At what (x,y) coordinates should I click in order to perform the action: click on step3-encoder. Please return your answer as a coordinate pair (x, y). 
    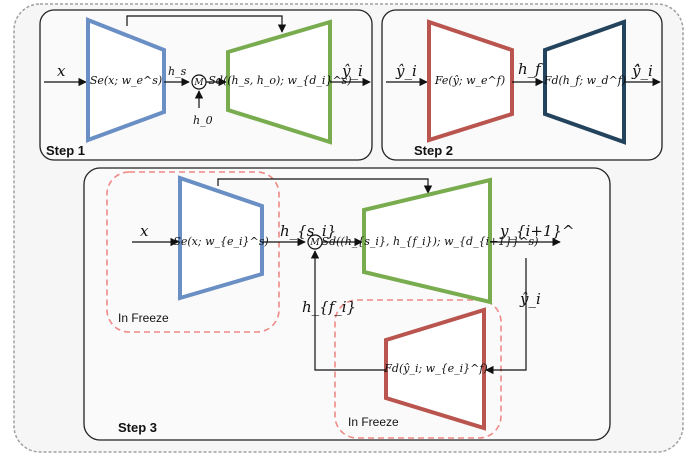
    Looking at the image, I should click on (221, 238).